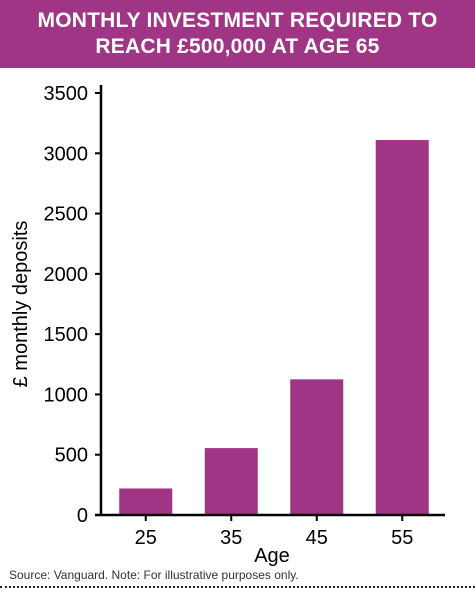 This screenshot has height=591, width=475. What do you see at coordinates (66, 215) in the screenshot?
I see `y-tick-label: 2500` at bounding box center [66, 215].